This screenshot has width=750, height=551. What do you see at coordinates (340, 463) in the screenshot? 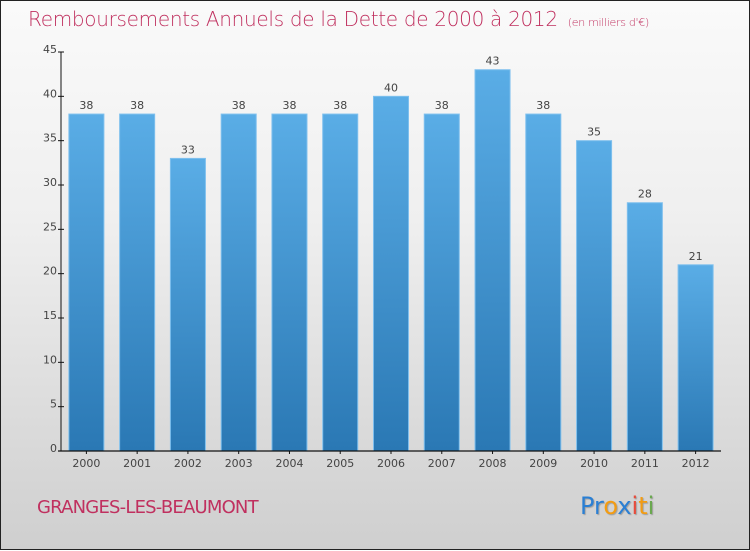
I see `x-tick-label-2005: 2005` at bounding box center [340, 463].